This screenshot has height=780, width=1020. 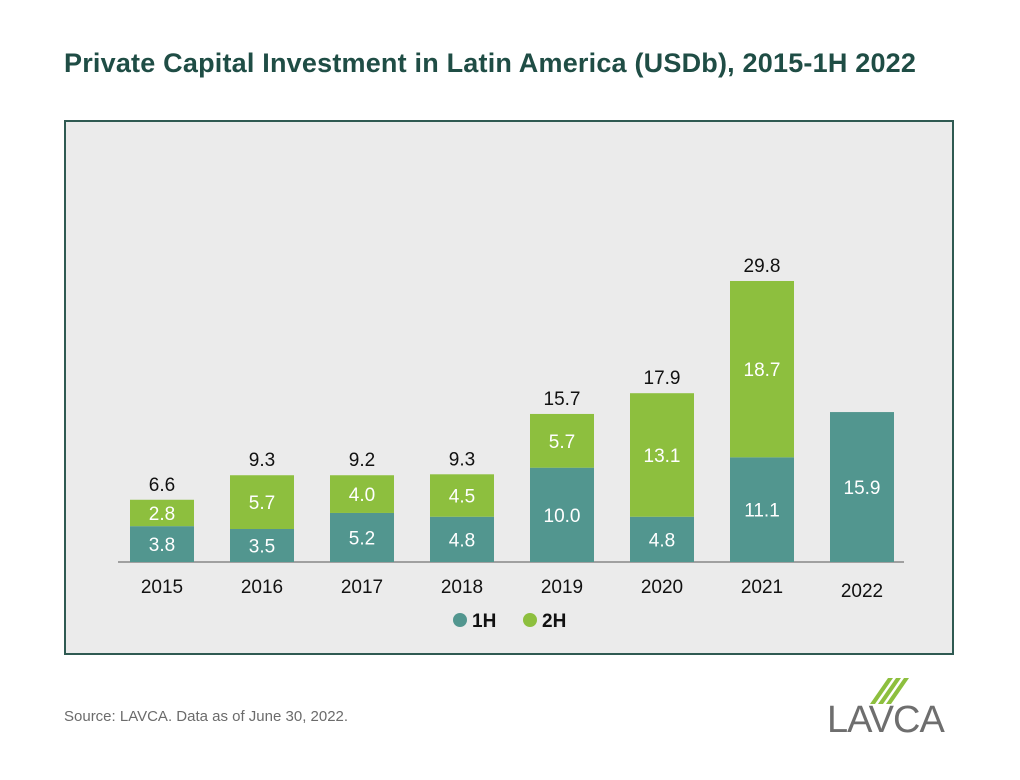 I want to click on bar-2h-2015, so click(x=162, y=513).